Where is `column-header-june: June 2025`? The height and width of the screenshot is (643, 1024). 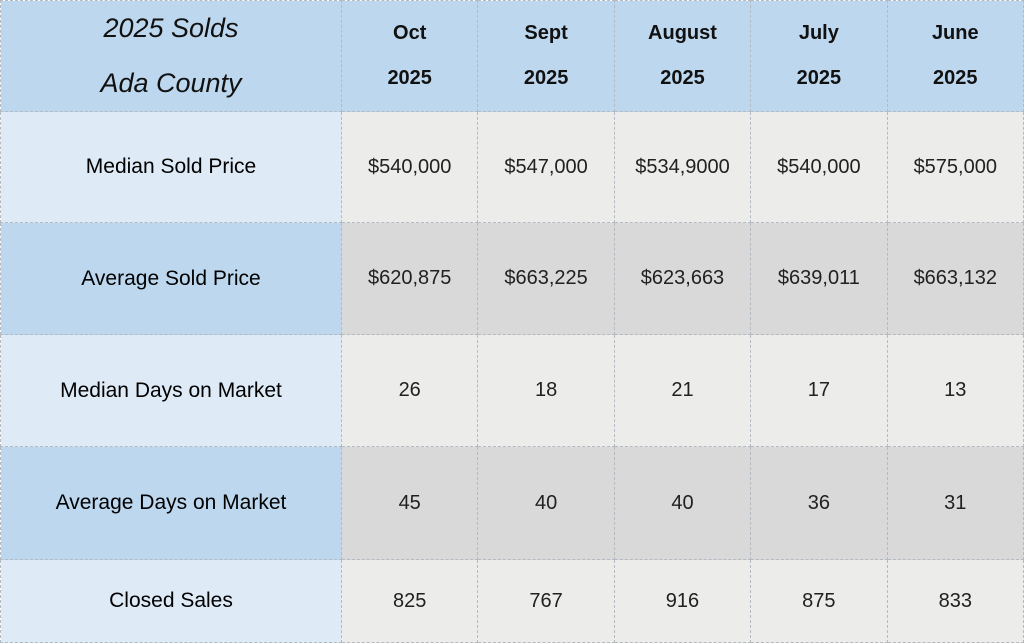 column-header-june: June 2025 is located at coordinates (955, 56).